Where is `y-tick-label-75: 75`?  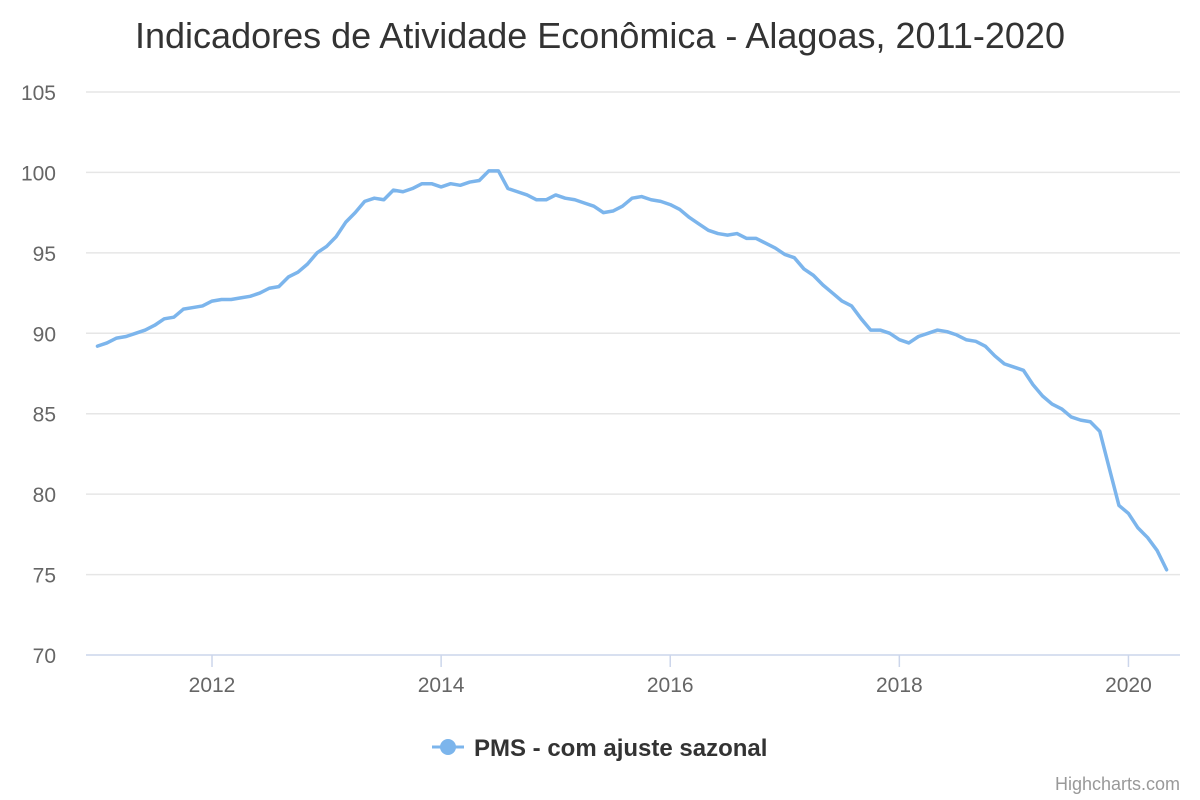 y-tick-label-75: 75 is located at coordinates (44, 576).